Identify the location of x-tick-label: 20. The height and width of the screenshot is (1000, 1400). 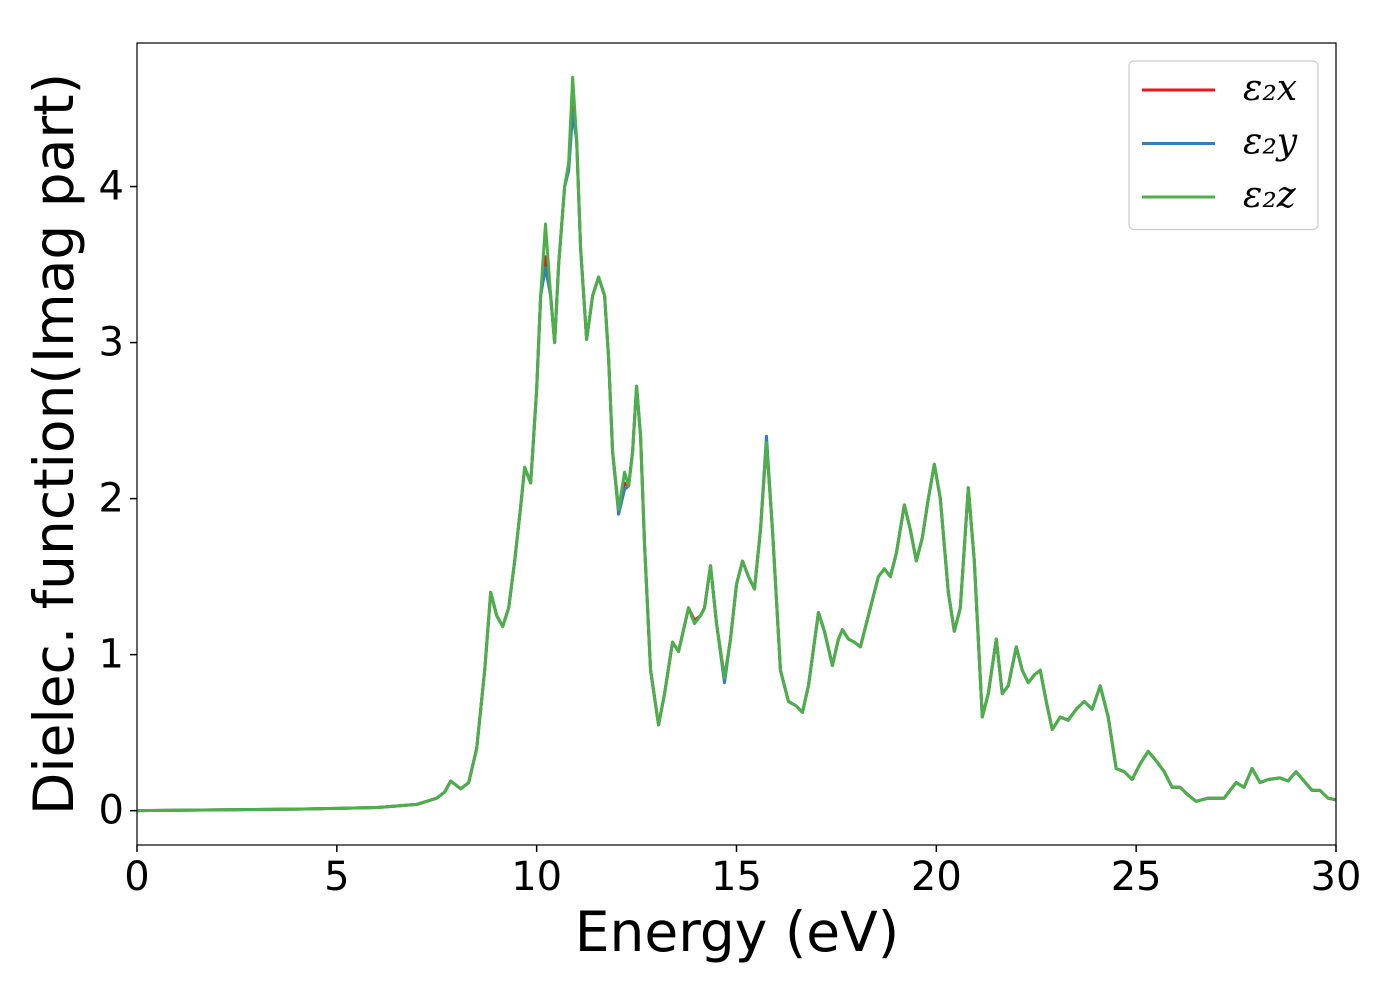
(936, 877).